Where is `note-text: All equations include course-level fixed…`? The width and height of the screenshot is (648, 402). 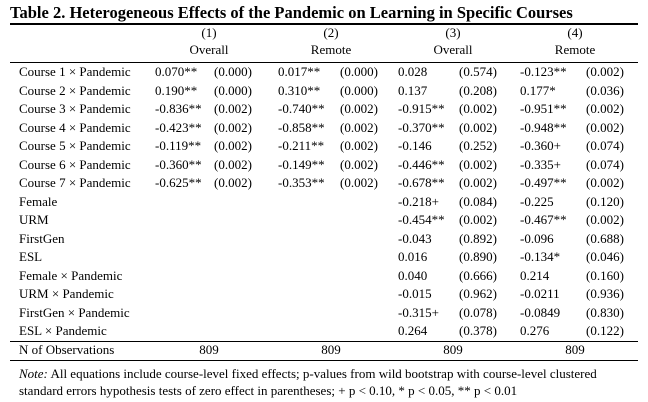
note-text: All equations include course-level fixed… is located at coordinates (308, 382).